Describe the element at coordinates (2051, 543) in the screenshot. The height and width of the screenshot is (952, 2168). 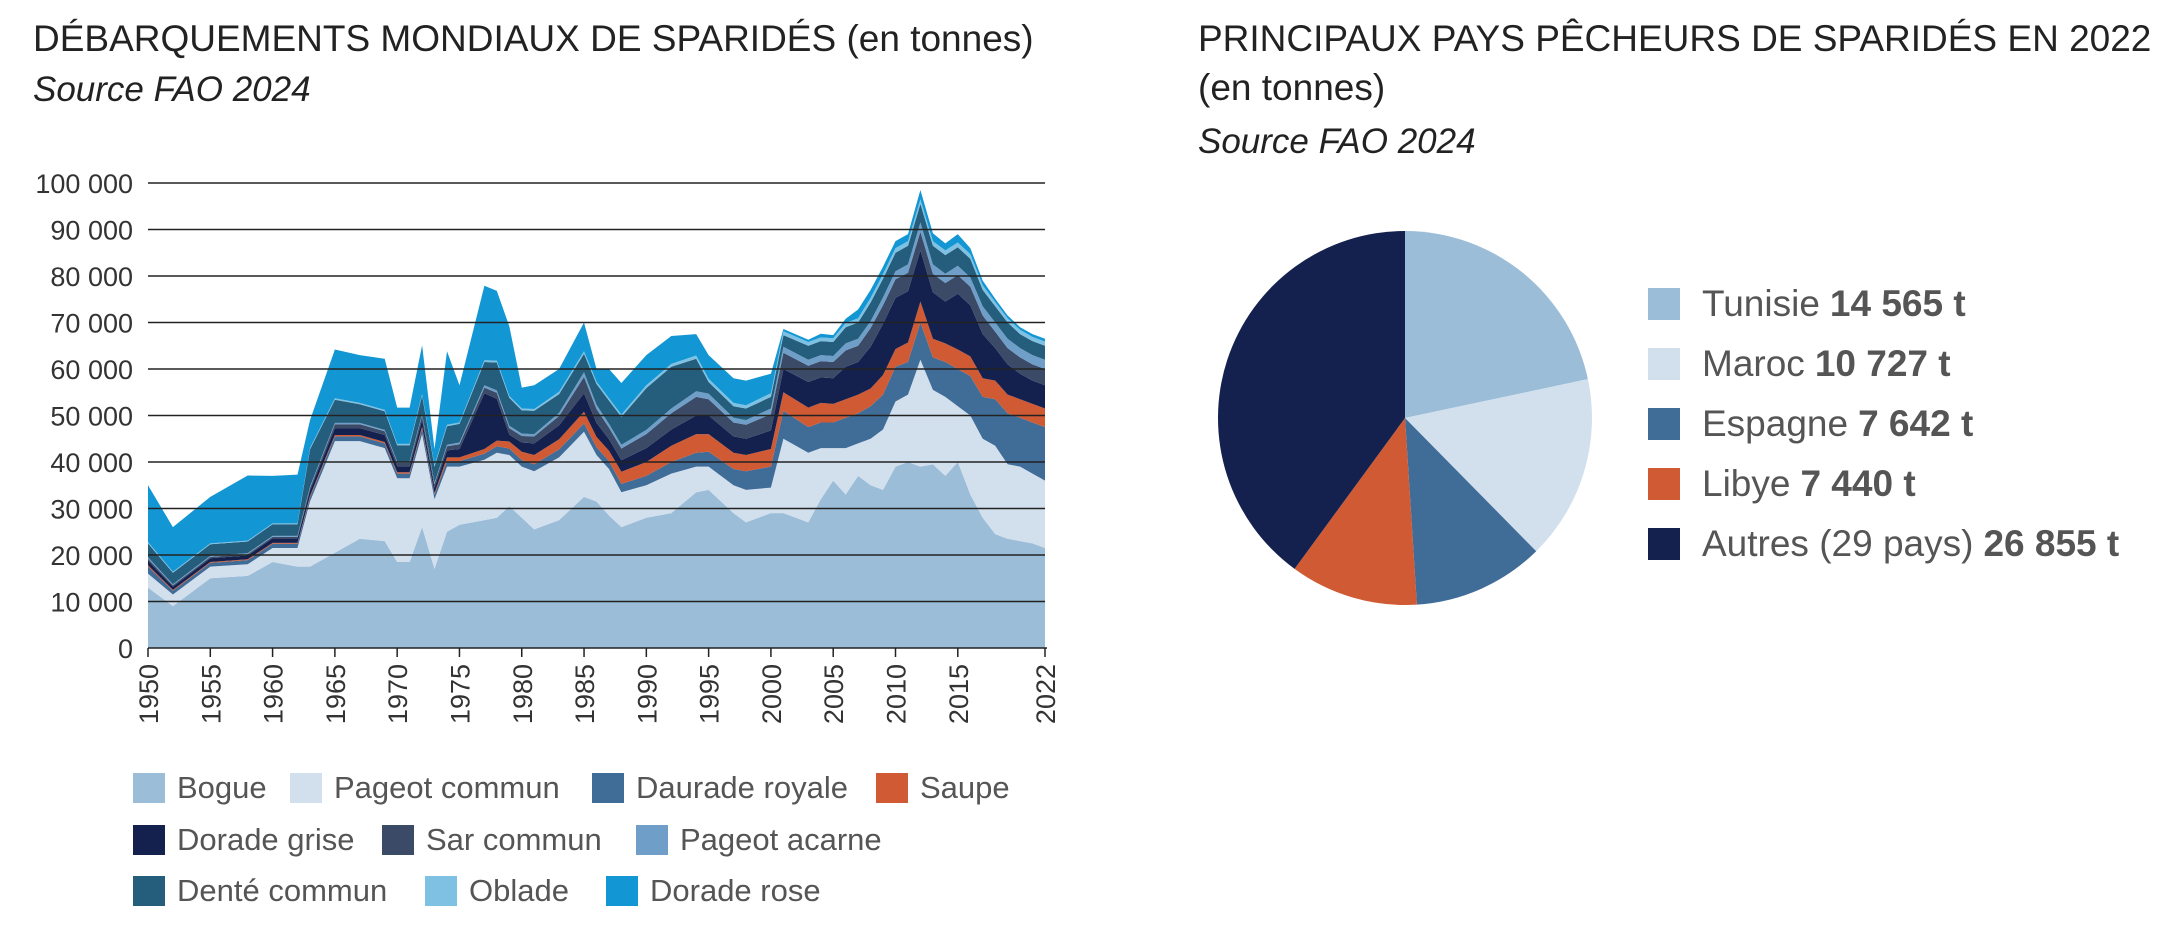
I see `pie-legend-value: 26 855 t` at that location.